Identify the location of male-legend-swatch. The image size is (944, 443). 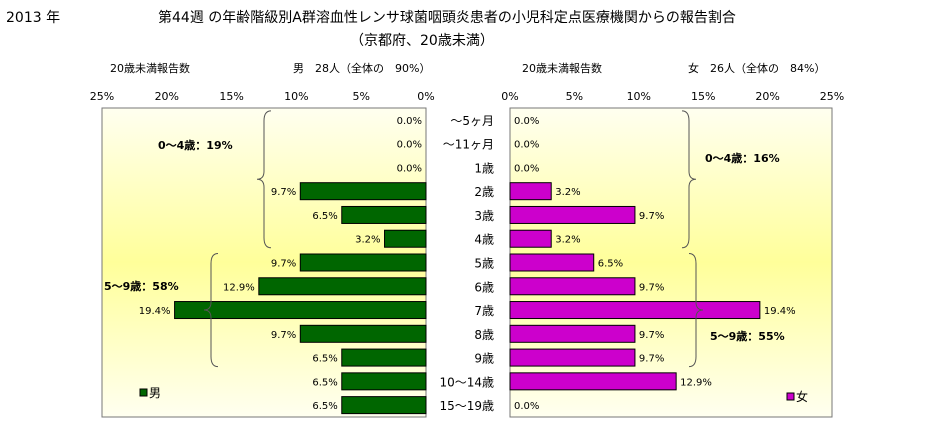
(143, 392).